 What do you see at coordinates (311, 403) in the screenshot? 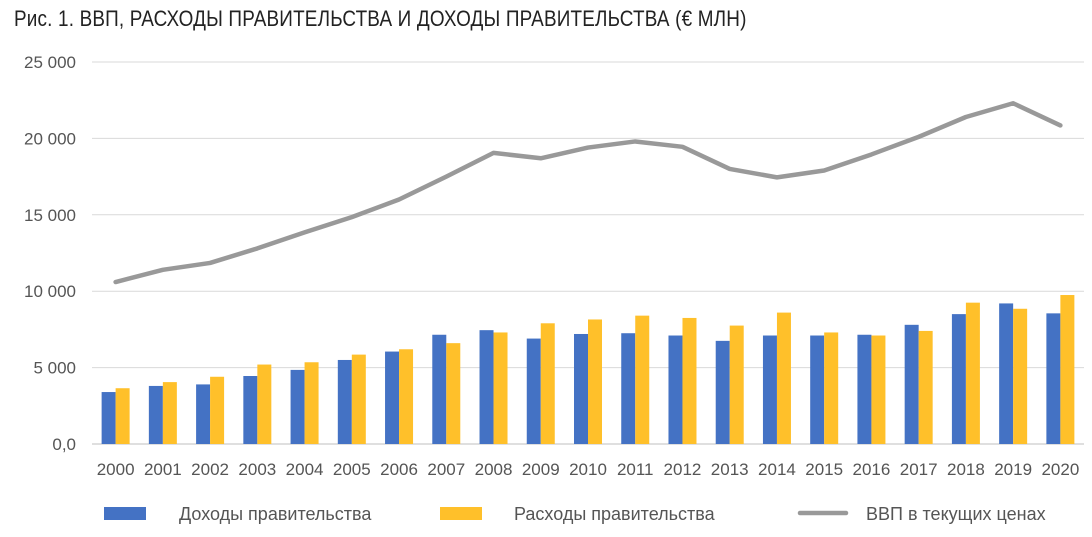
I see `bar-expenditure-2004` at bounding box center [311, 403].